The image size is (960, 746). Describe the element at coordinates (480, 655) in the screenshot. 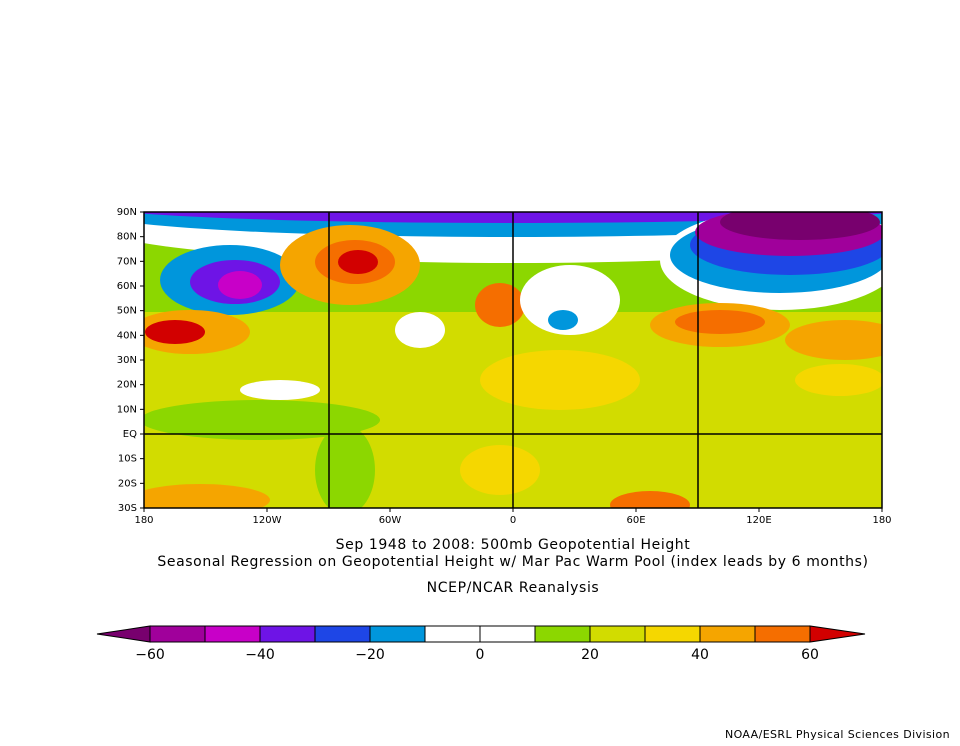

I see `colorbar-label: 0` at that location.